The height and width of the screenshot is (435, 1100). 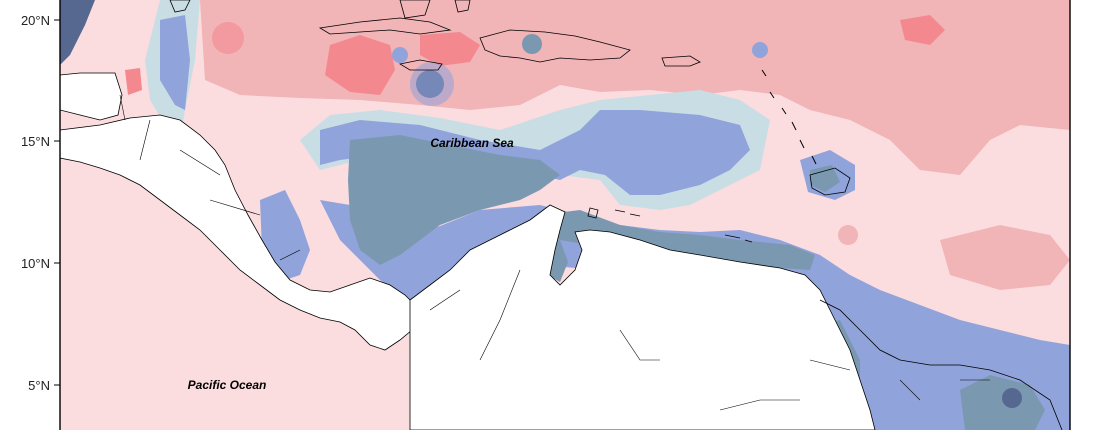 What do you see at coordinates (420, 65) in the screenshot?
I see `island-jamaica` at bounding box center [420, 65].